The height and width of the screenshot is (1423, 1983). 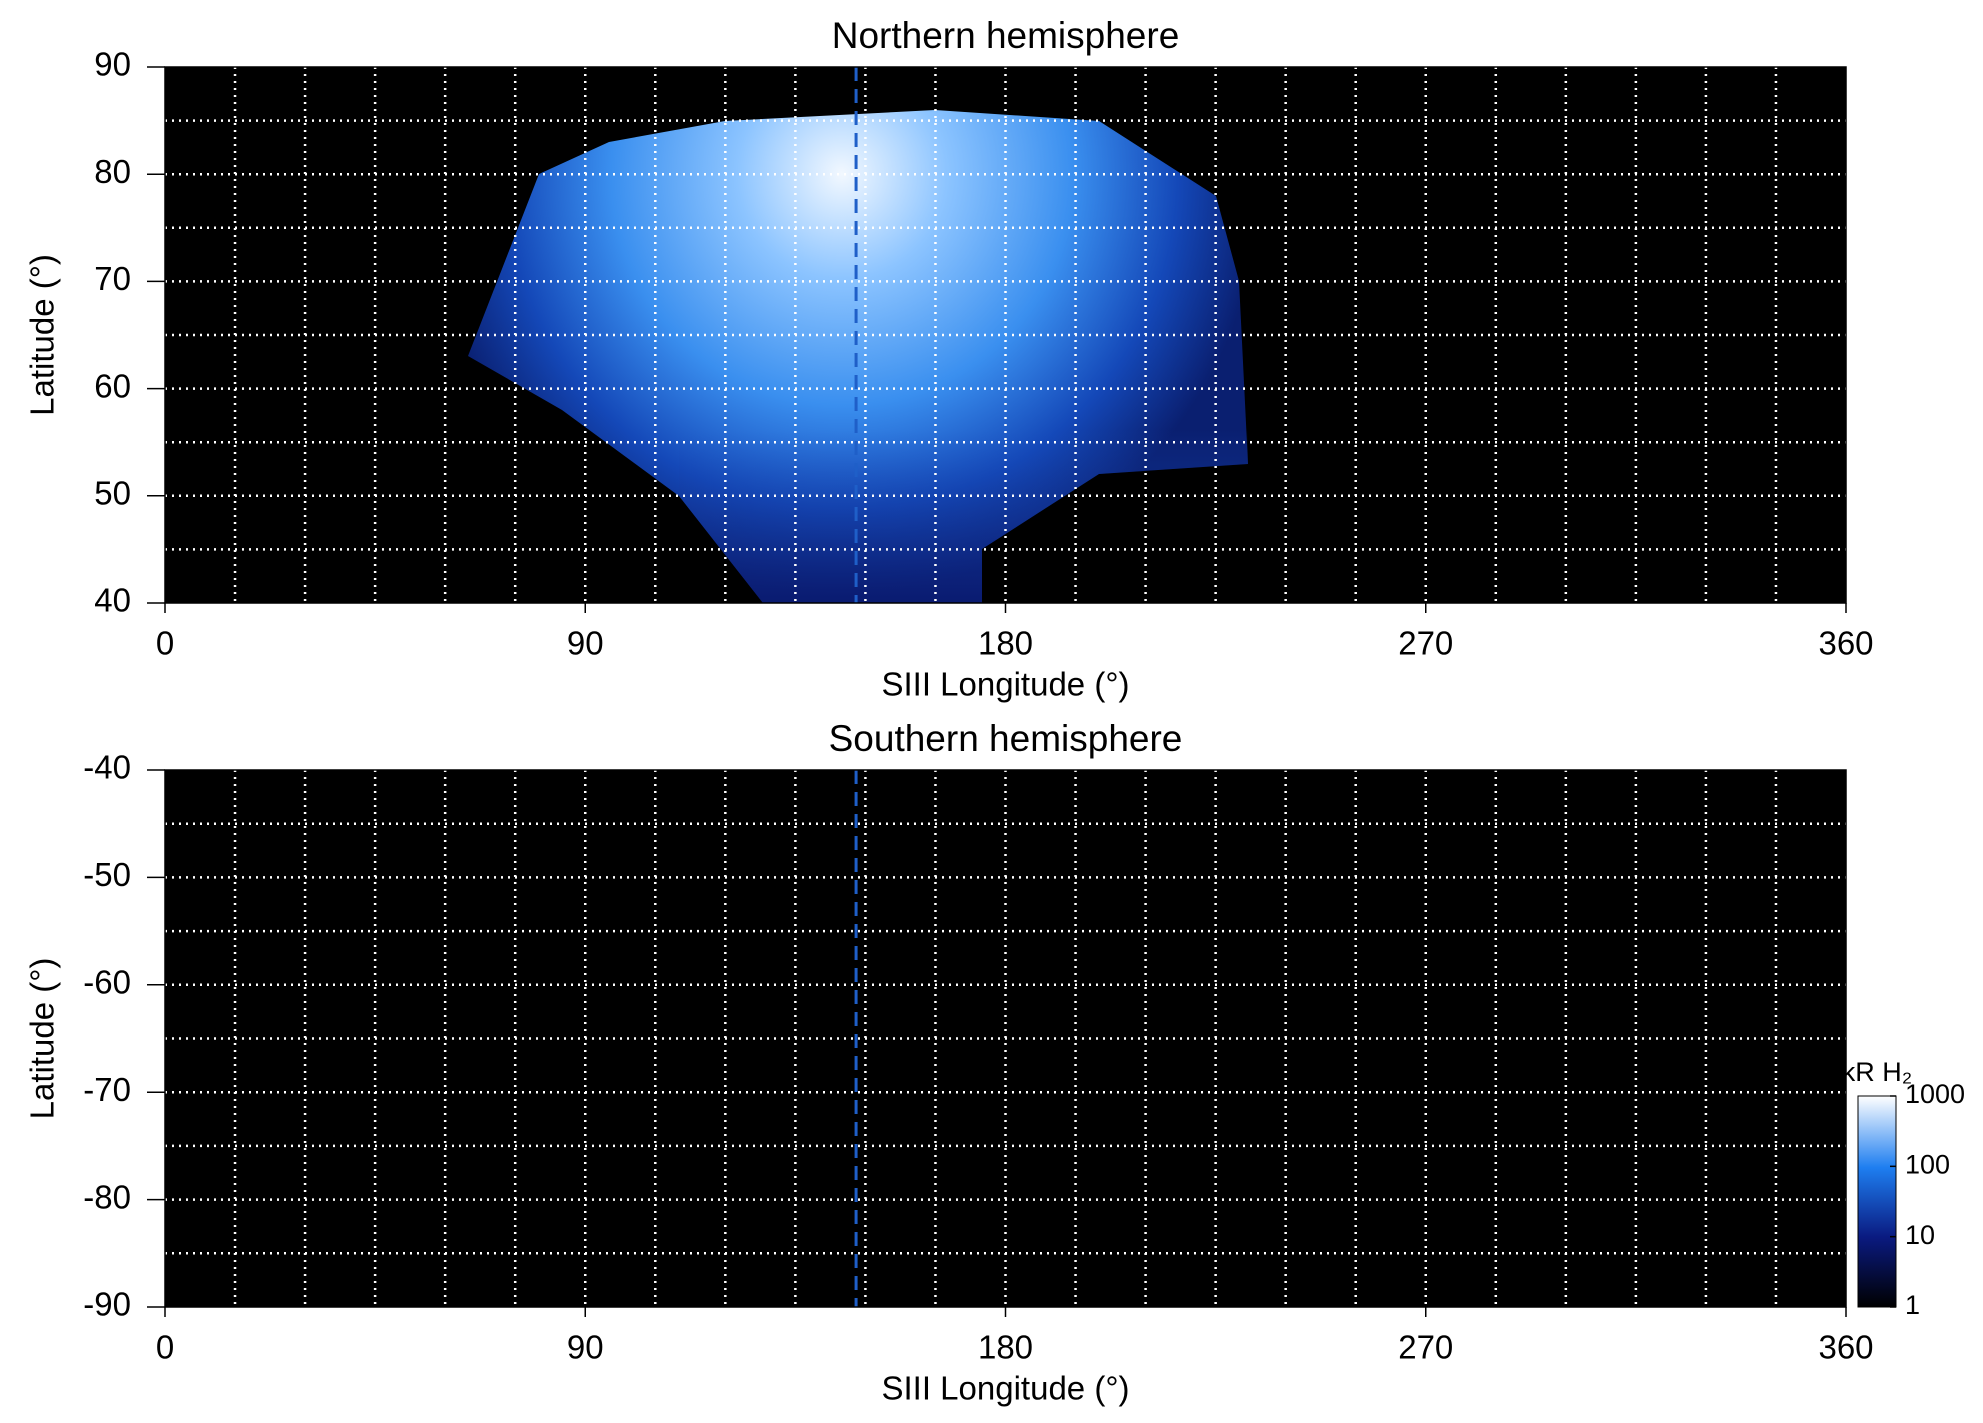 I want to click on y-tick-label: 90, so click(x=112, y=64).